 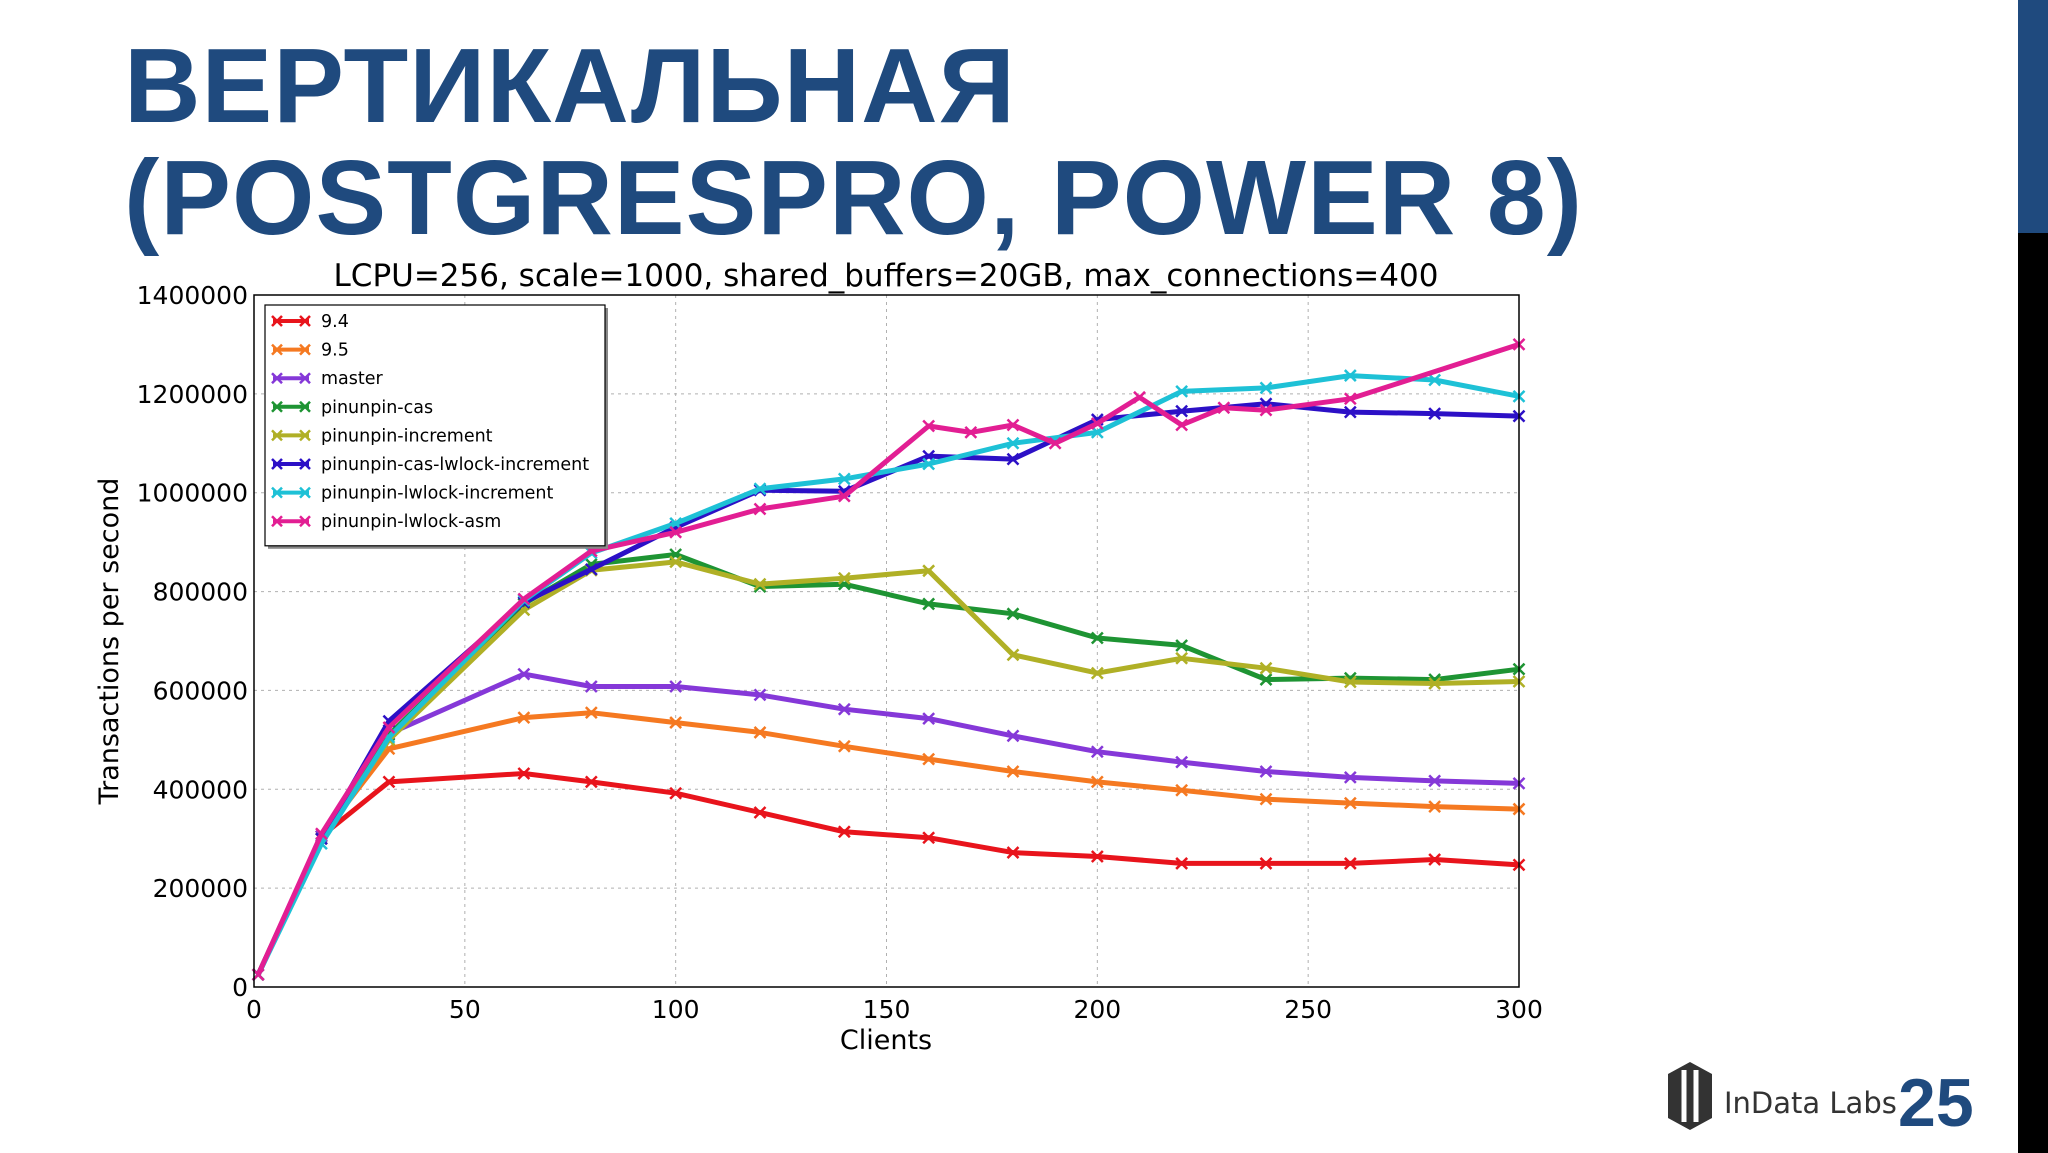 What do you see at coordinates (1690, 1096) in the screenshot?
I see `indata-labs-logo-icon` at bounding box center [1690, 1096].